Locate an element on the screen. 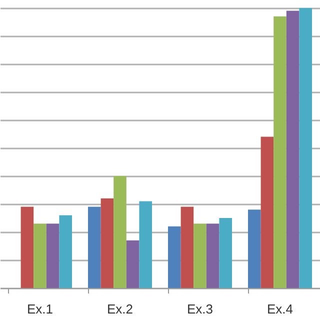 Image resolution: width=320 pixels, height=320 pixels. x-tick-label: Ex.2 is located at coordinates (120, 309).